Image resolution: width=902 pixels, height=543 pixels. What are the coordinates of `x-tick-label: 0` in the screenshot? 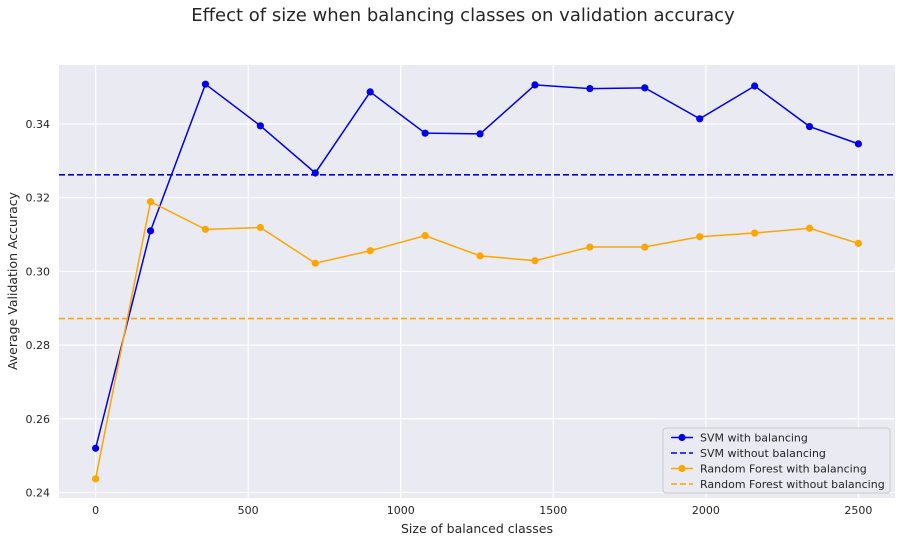 It's located at (95, 510).